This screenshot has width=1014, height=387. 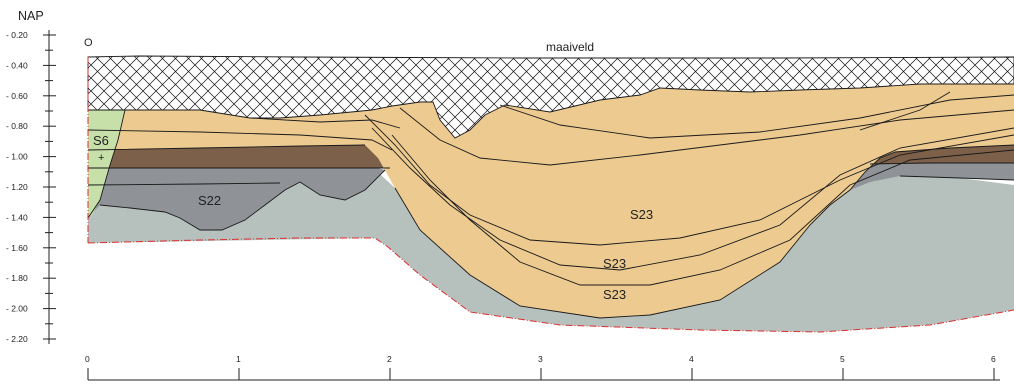 I want to click on y-tick-label: - 1.20, so click(x=17, y=187).